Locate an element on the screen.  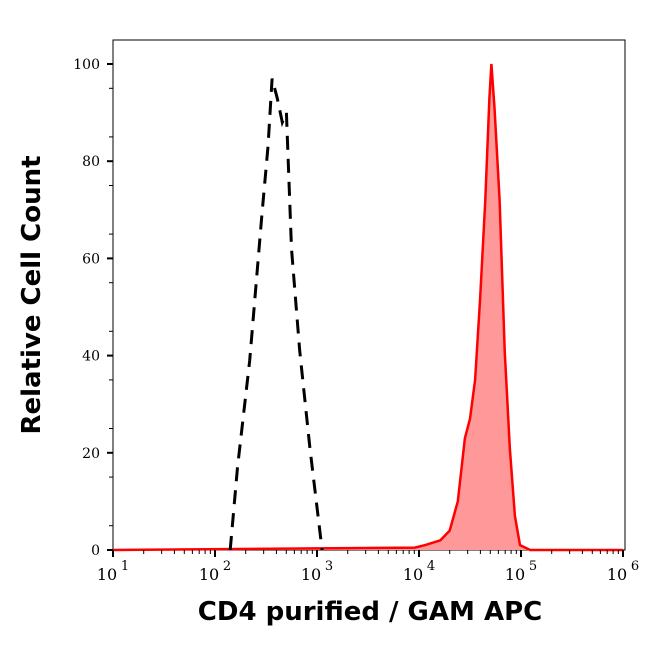
x-axis-label: CD4 purified / GAM APC is located at coordinates (370, 612).